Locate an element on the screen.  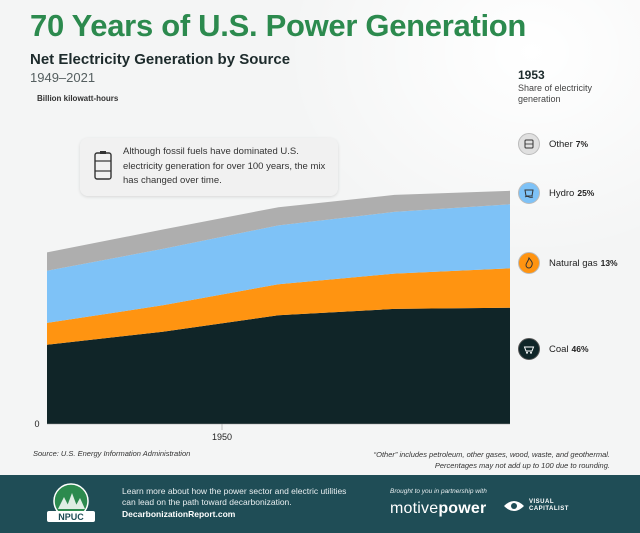
footer-link: DecarbonizationReport.com is located at coordinates (179, 514).